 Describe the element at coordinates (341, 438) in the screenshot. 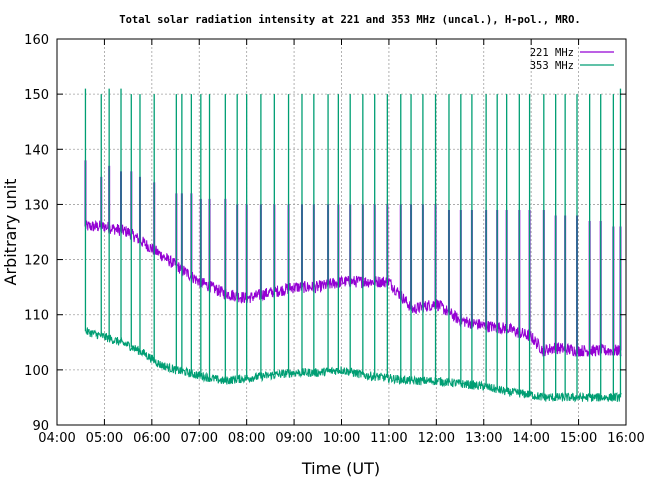

I see `x-tick-label: 10:00` at that location.